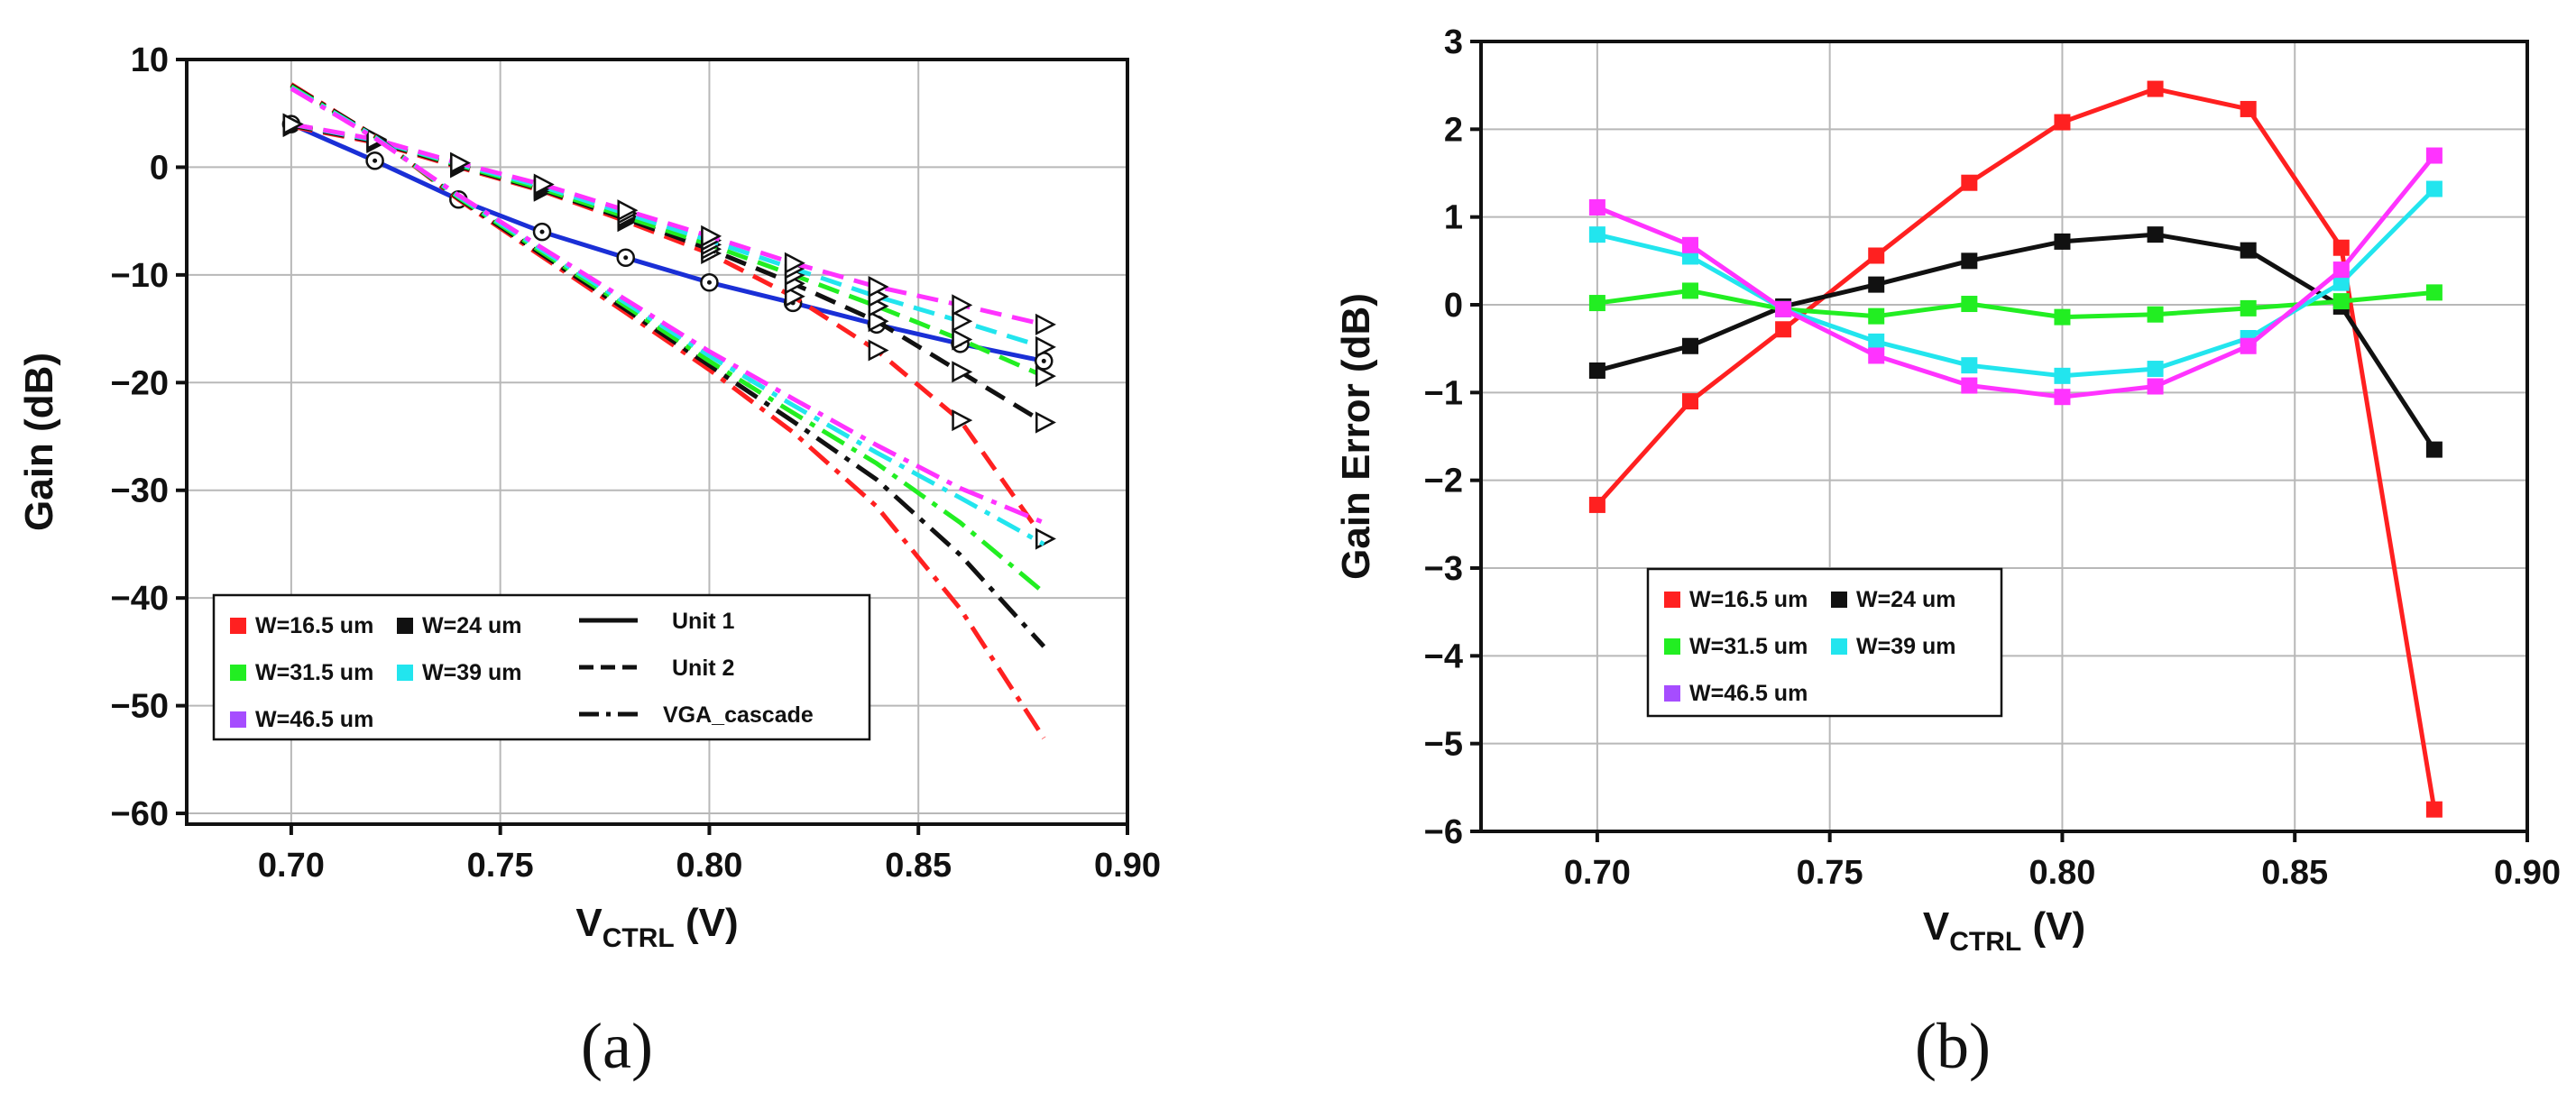 The height and width of the screenshot is (1110, 2576). What do you see at coordinates (639, 938) in the screenshot?
I see `x-axis-label-subscript: CTRL` at bounding box center [639, 938].